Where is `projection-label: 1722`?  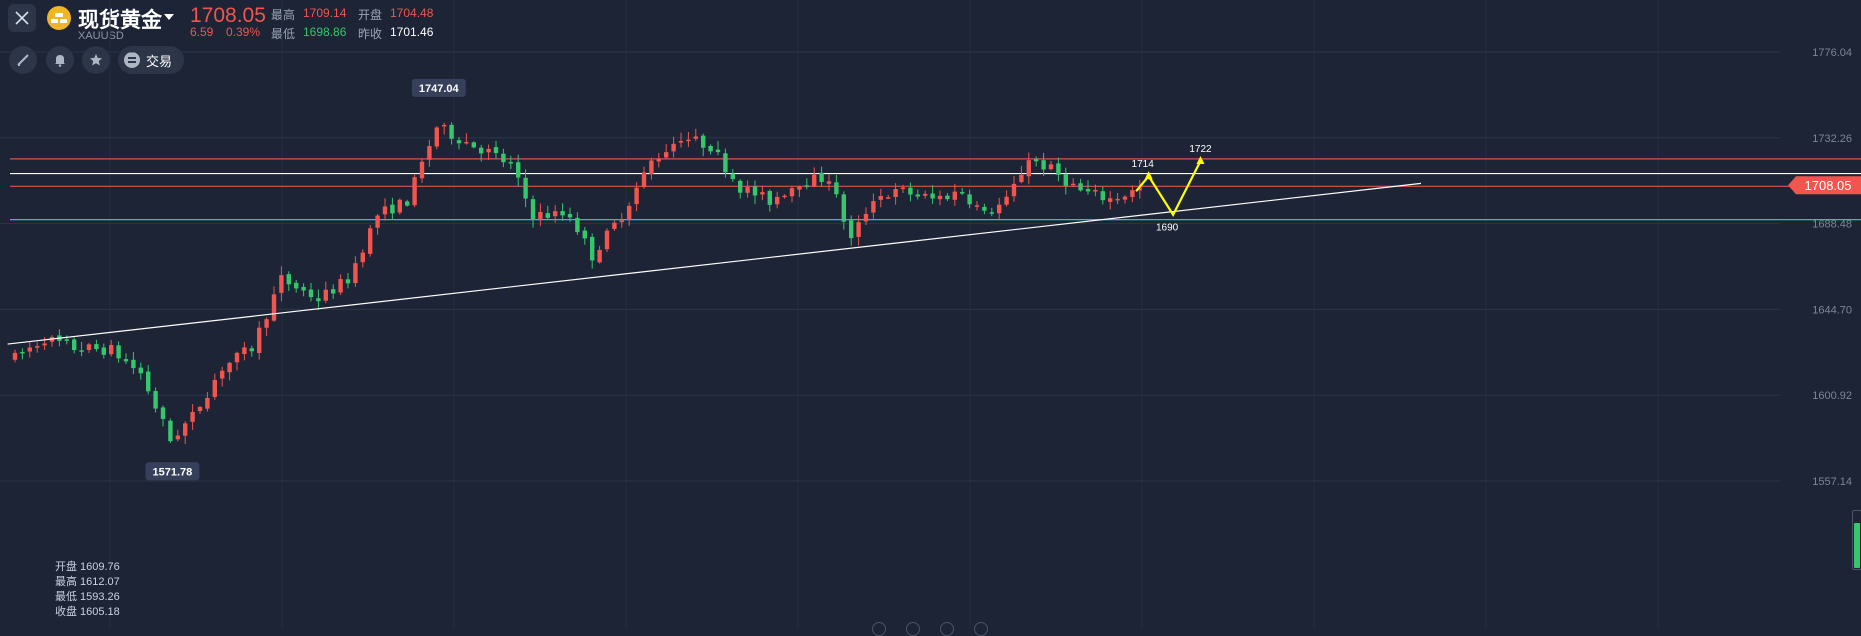 projection-label: 1722 is located at coordinates (1200, 149).